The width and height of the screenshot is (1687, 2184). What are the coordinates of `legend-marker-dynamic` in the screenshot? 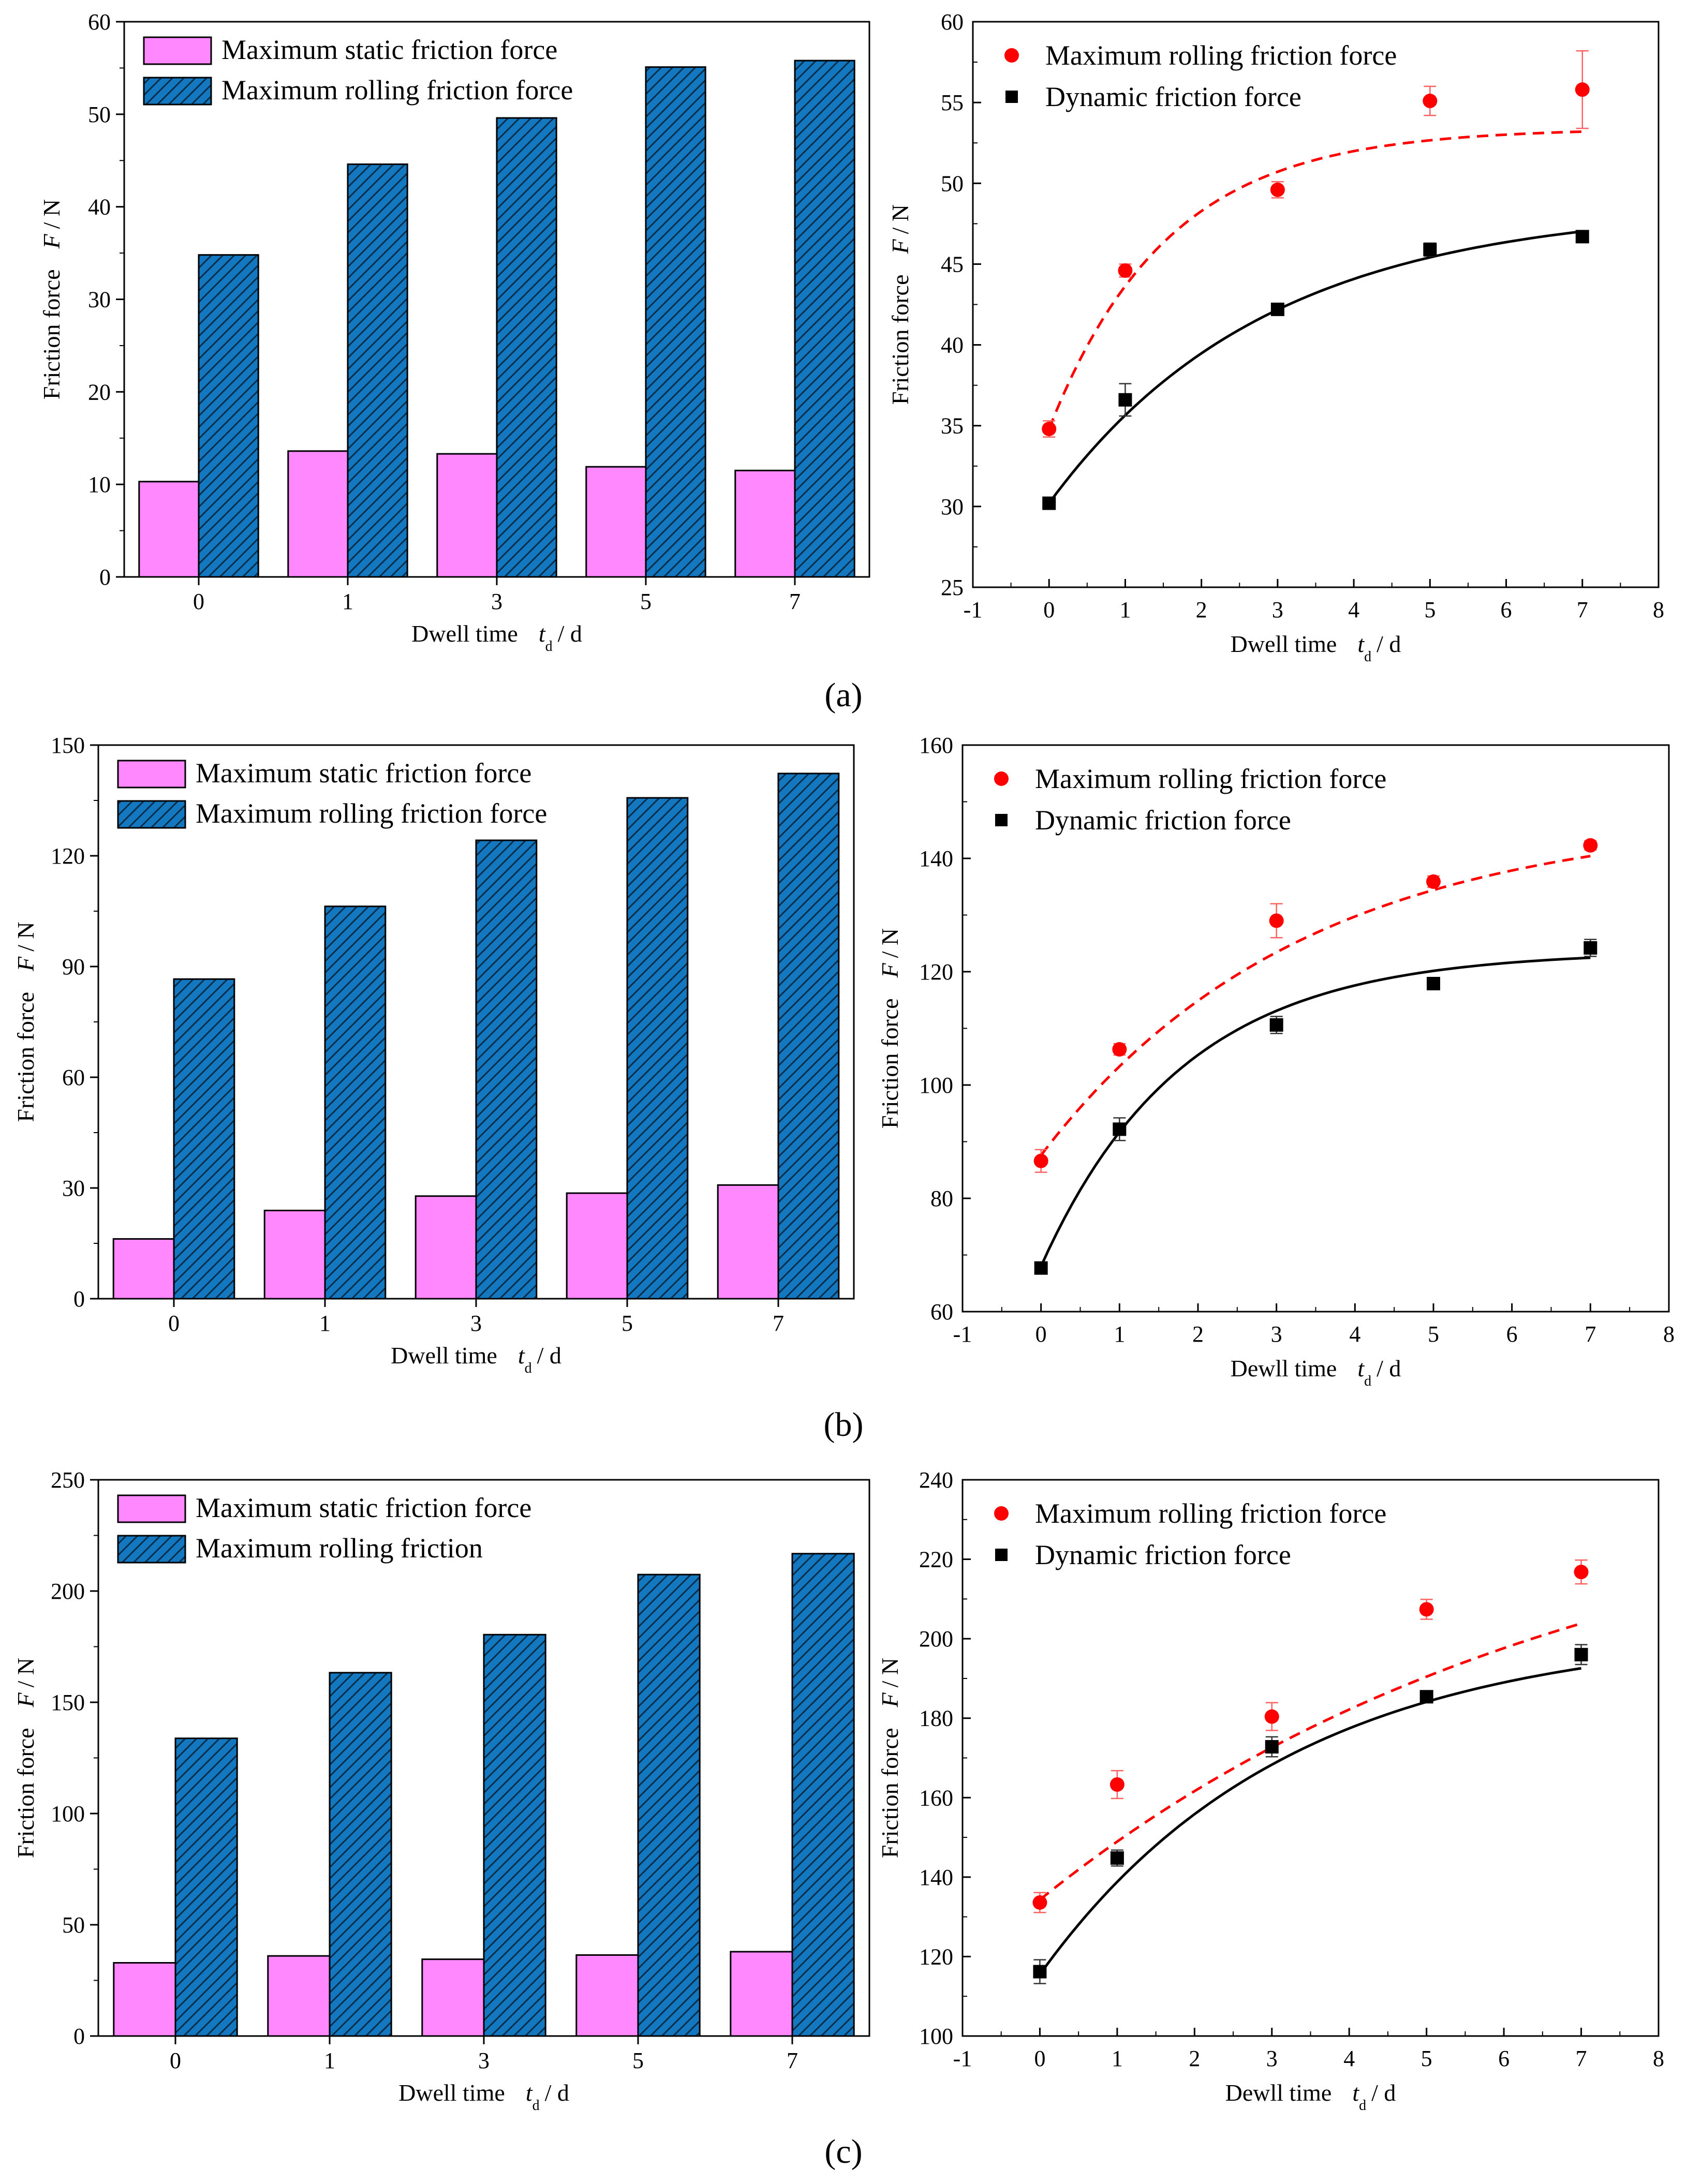 It's located at (1001, 1555).